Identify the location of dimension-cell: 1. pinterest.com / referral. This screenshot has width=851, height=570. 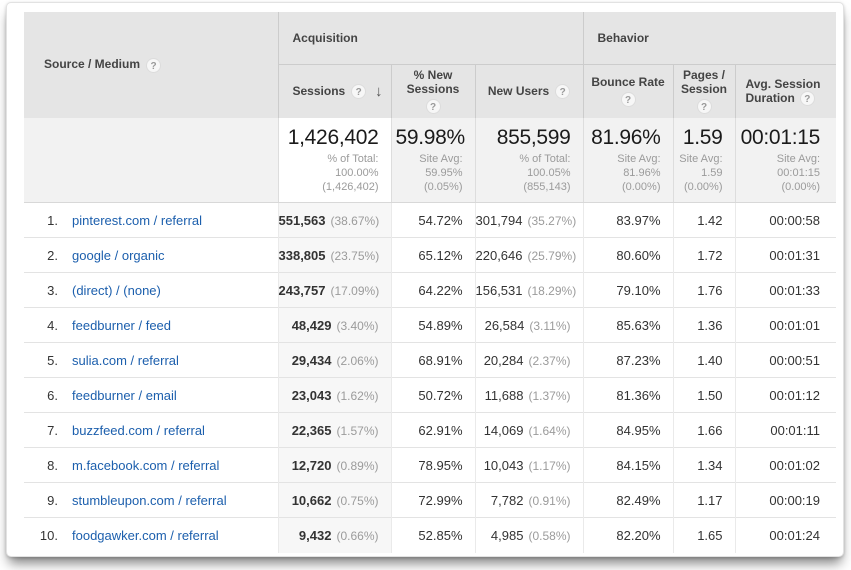
(151, 220).